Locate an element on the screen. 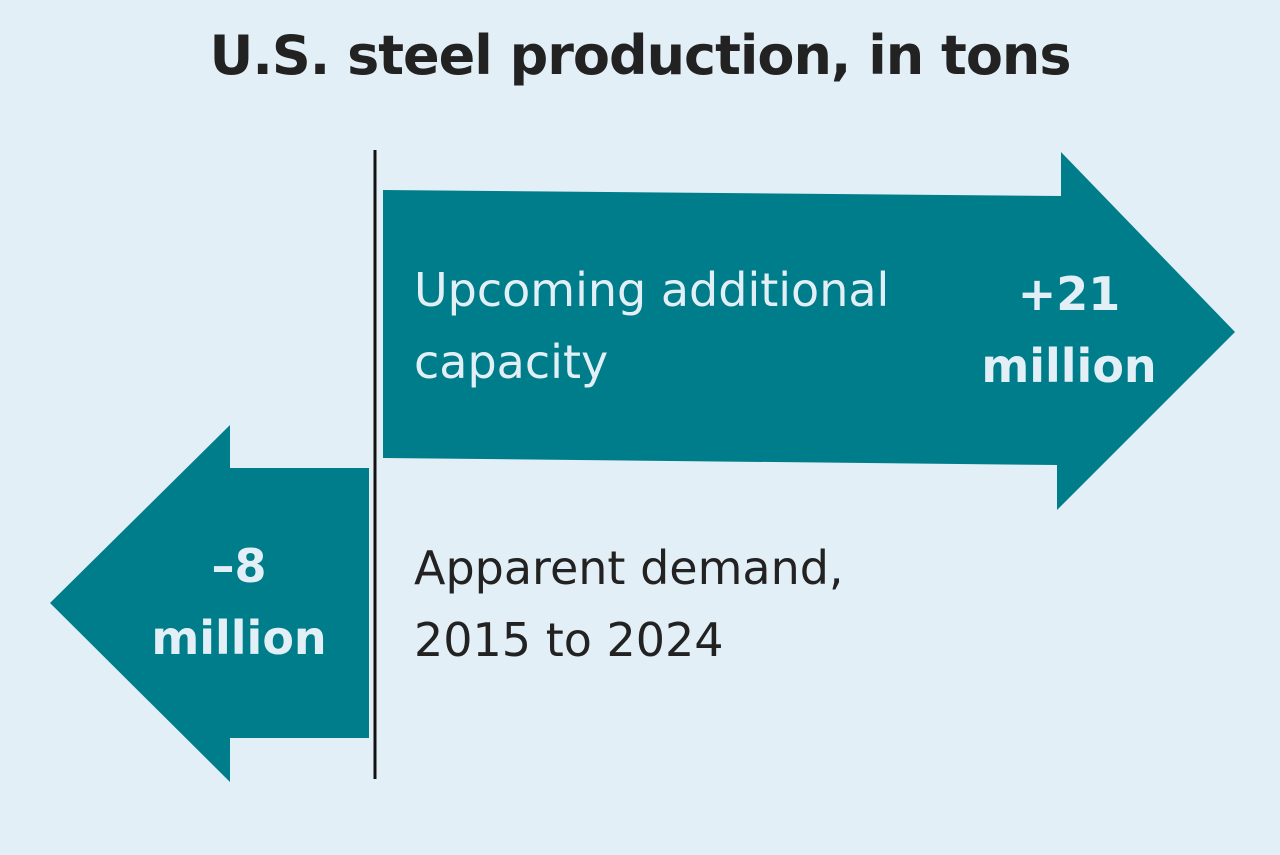  bar-negative-arrow is located at coordinates (209, 603).